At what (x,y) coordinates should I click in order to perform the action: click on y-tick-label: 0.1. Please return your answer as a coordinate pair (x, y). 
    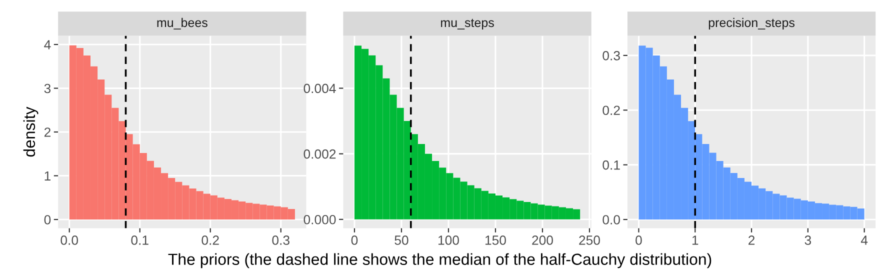
    Looking at the image, I should click on (611, 165).